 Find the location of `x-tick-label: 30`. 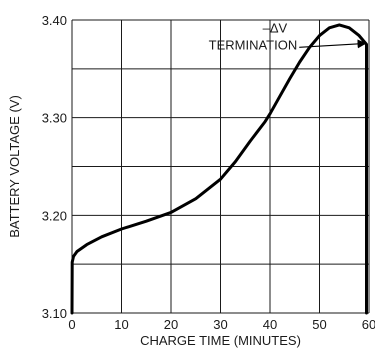

x-tick-label: 30 is located at coordinates (220, 324).